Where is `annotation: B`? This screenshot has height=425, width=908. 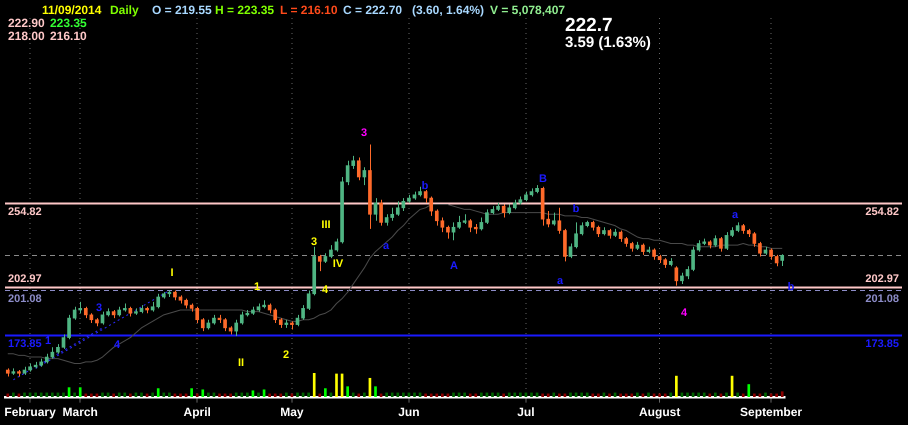
annotation: B is located at coordinates (543, 179).